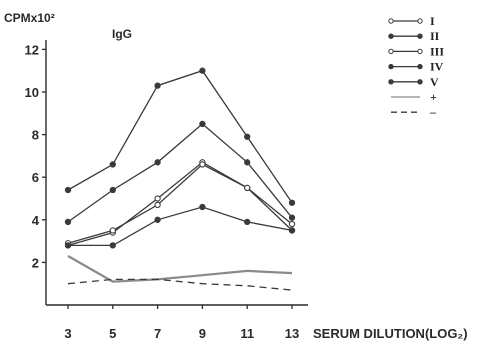 The image size is (498, 343). Describe the element at coordinates (122, 34) in the screenshot. I see `chart-title: IgG` at that location.